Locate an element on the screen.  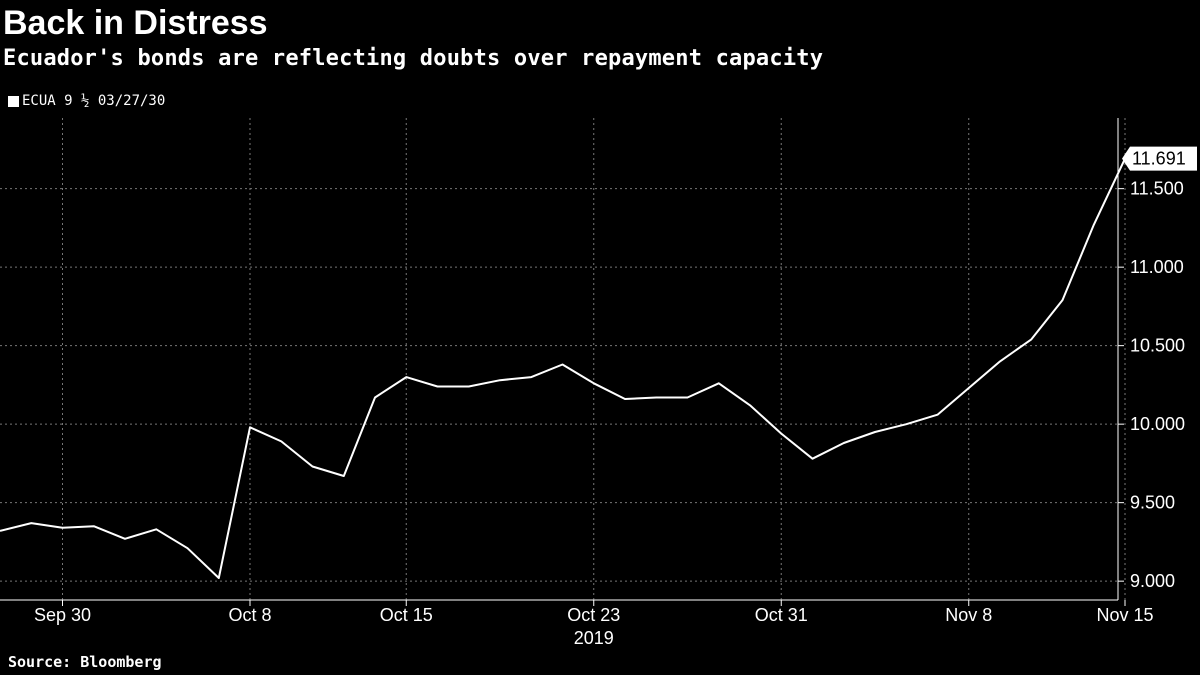
last-value-callout is located at coordinates (1159, 158).